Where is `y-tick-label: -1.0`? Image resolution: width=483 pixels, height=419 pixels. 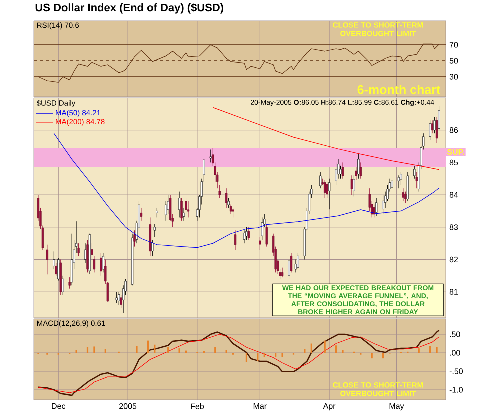 y-tick-label: -1.0 is located at coordinates (457, 390).